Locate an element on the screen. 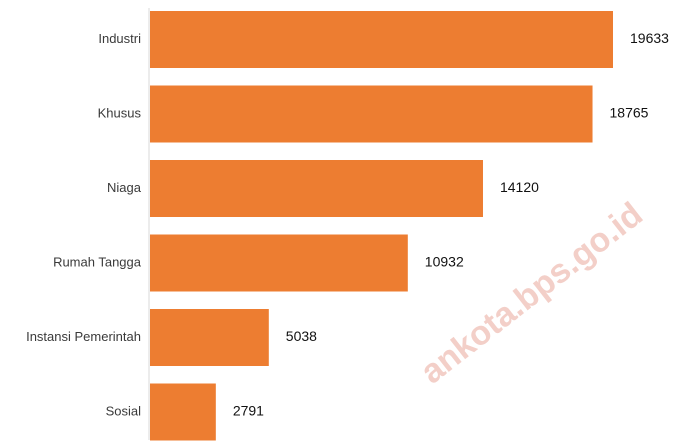  value-label-khusus: 18765 is located at coordinates (629, 113).